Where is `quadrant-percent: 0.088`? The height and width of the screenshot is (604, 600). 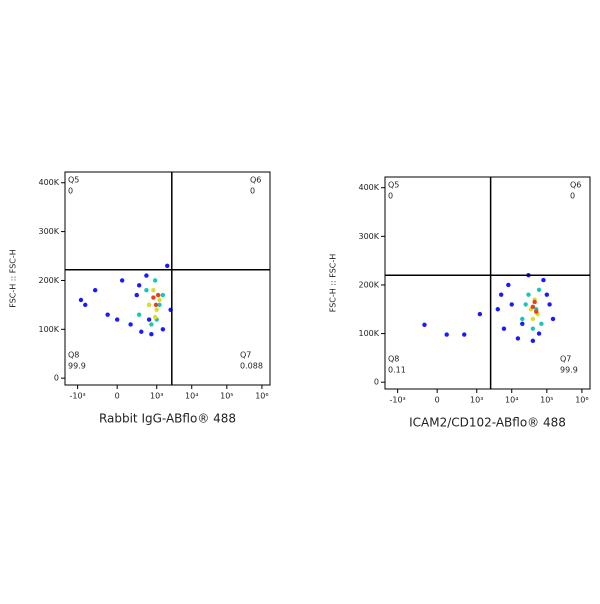
quadrant-percent: 0.088 is located at coordinates (251, 366).